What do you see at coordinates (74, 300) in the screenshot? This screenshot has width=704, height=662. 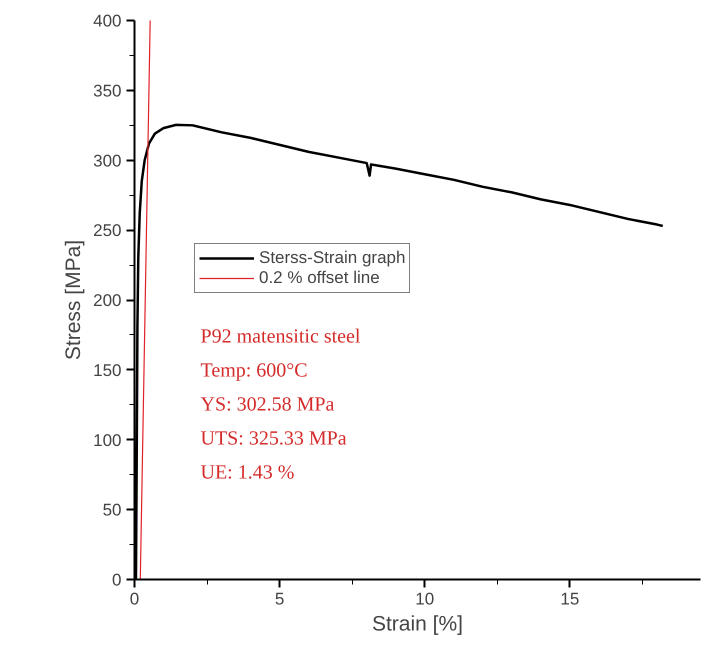 I see `y-axis-title: Stress [MPa]` at bounding box center [74, 300].